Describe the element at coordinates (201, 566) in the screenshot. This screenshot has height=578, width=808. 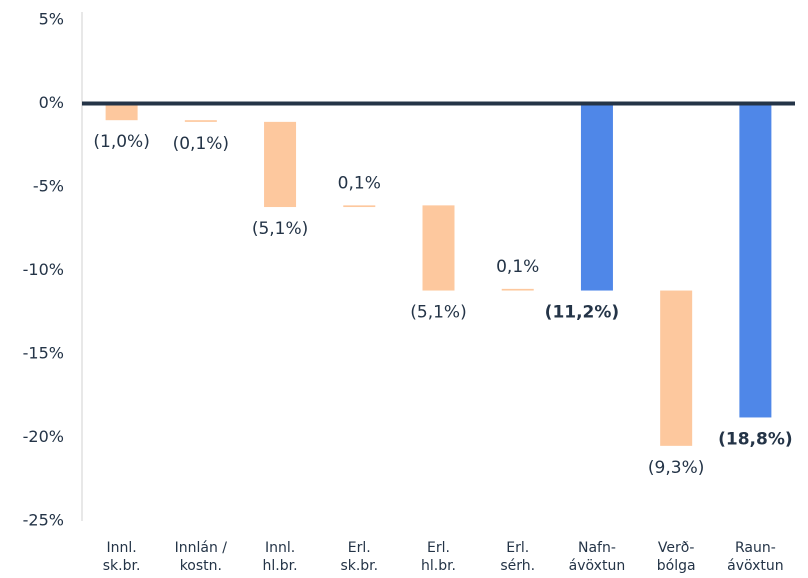
I see `x-tick-label: kostn.` at that location.